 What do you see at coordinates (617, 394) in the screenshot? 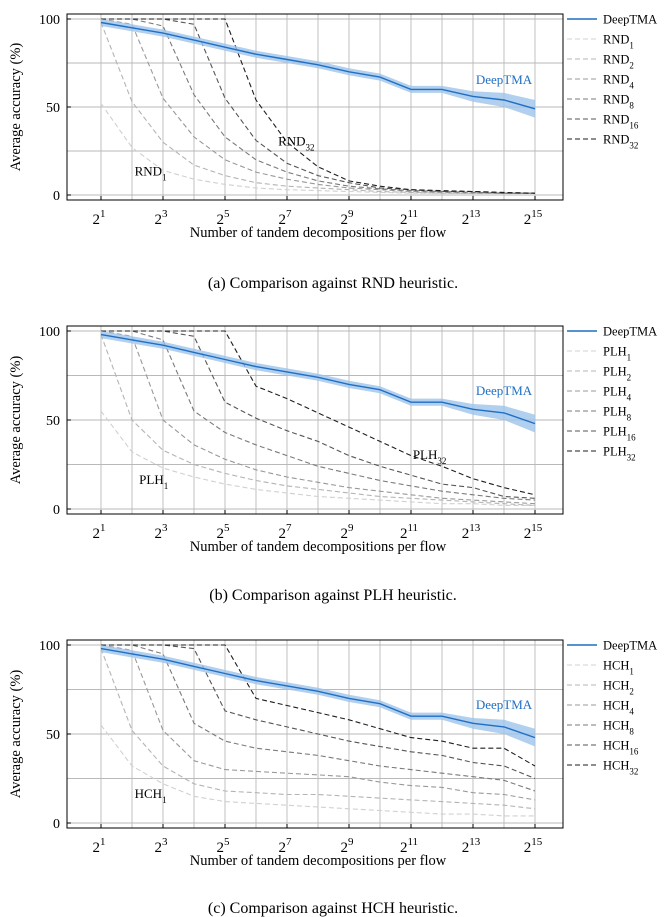
I see `legend-label-plh4: PLH4` at bounding box center [617, 394].